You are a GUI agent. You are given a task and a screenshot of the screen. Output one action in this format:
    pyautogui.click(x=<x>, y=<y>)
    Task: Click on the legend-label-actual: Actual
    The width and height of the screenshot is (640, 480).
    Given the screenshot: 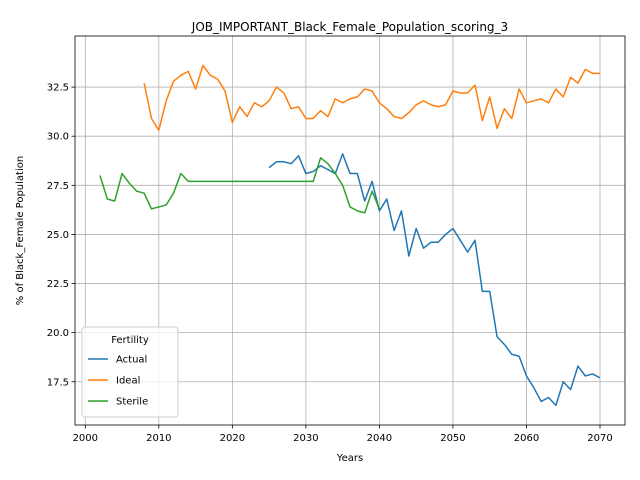 What is the action you would take?
    pyautogui.click(x=131, y=360)
    